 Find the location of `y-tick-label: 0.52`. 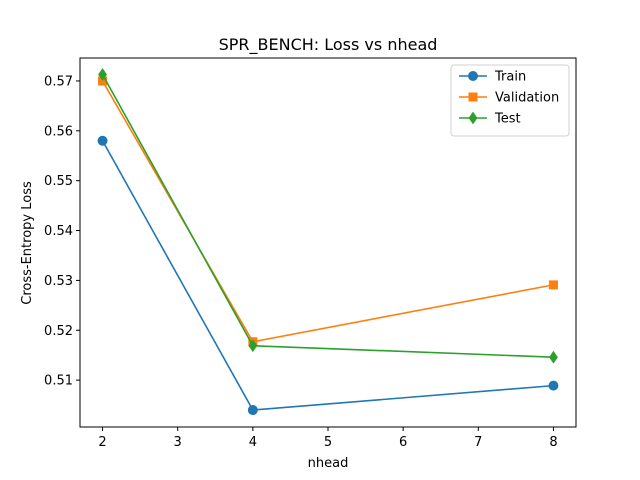

y-tick-label: 0.52 is located at coordinates (58, 331).